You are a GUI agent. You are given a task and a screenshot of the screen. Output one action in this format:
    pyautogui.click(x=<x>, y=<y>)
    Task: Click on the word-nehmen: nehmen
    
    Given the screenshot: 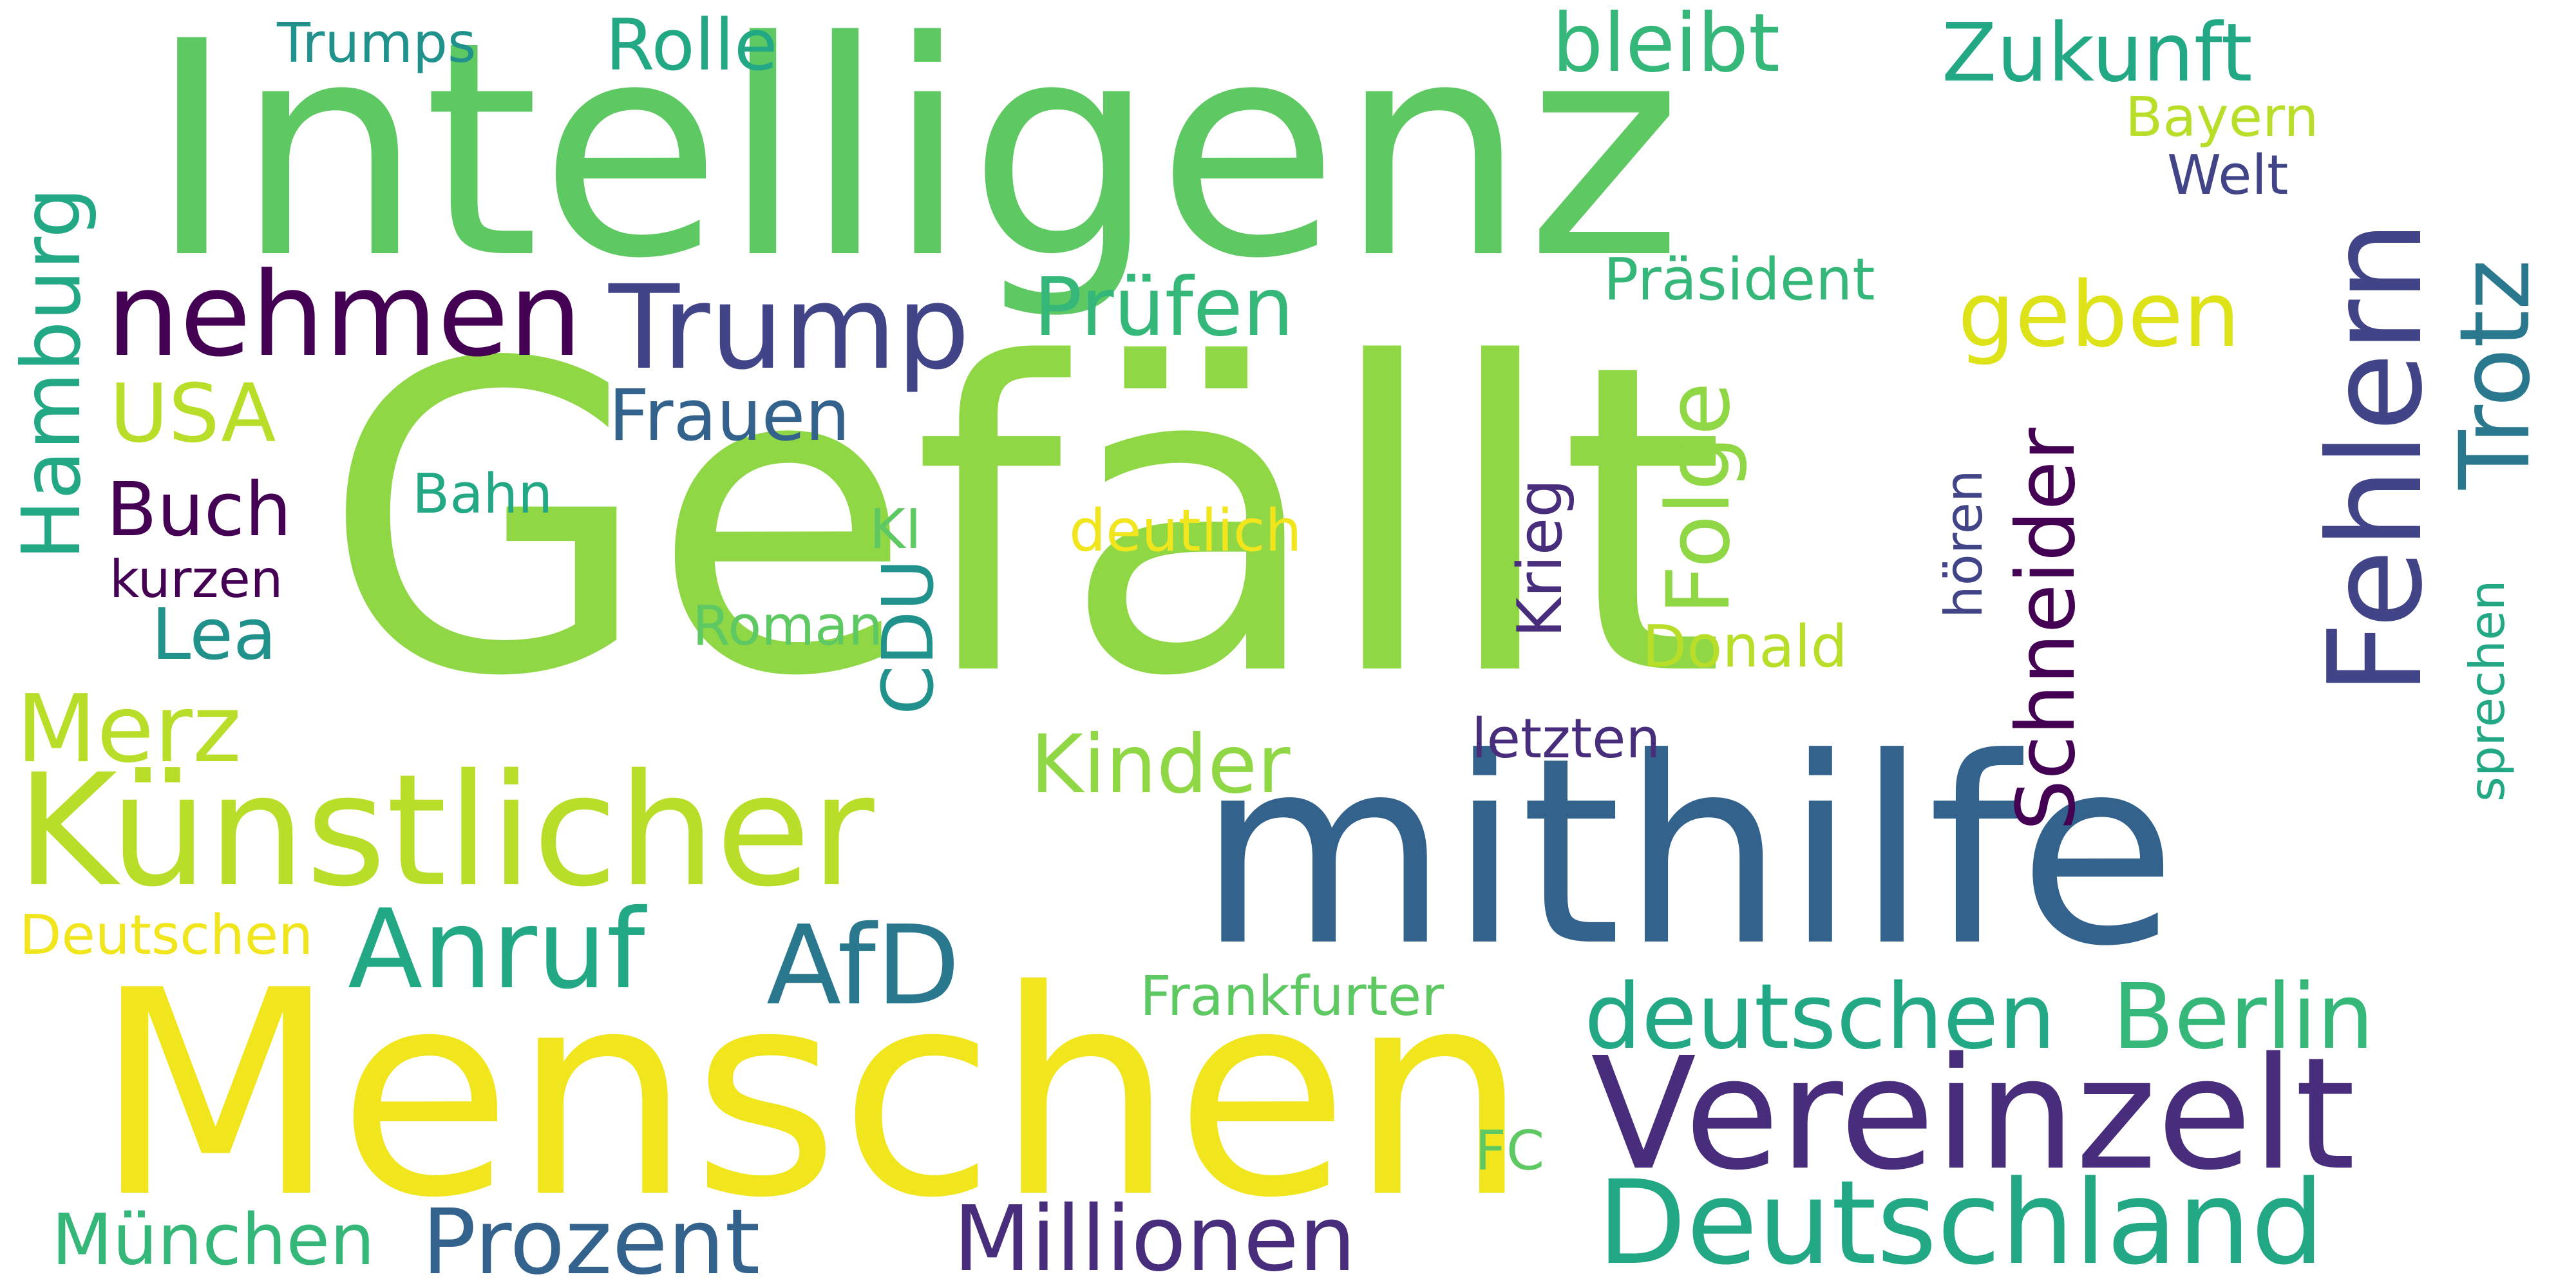 What is the action you would take?
    pyautogui.click(x=345, y=315)
    